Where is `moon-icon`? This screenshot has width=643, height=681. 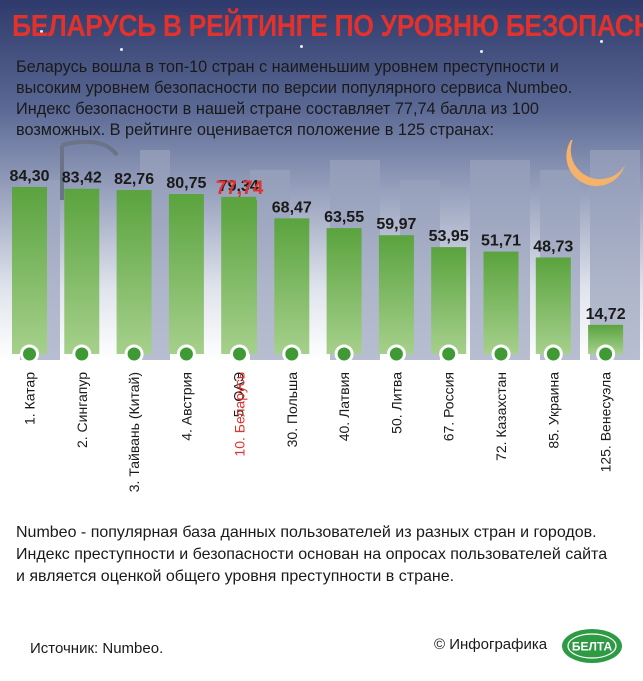
moon-icon is located at coordinates (595, 163).